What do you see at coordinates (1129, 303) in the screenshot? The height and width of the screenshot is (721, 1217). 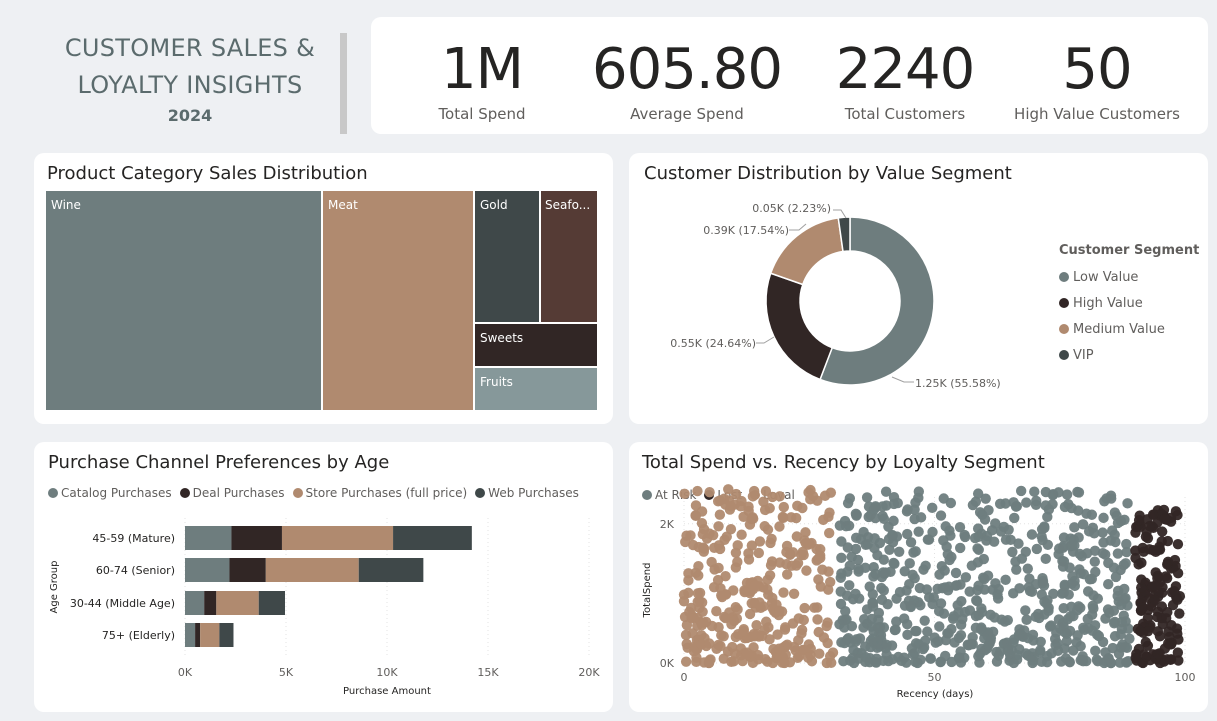 I see `legend-item-high-value: High Value` at bounding box center [1129, 303].